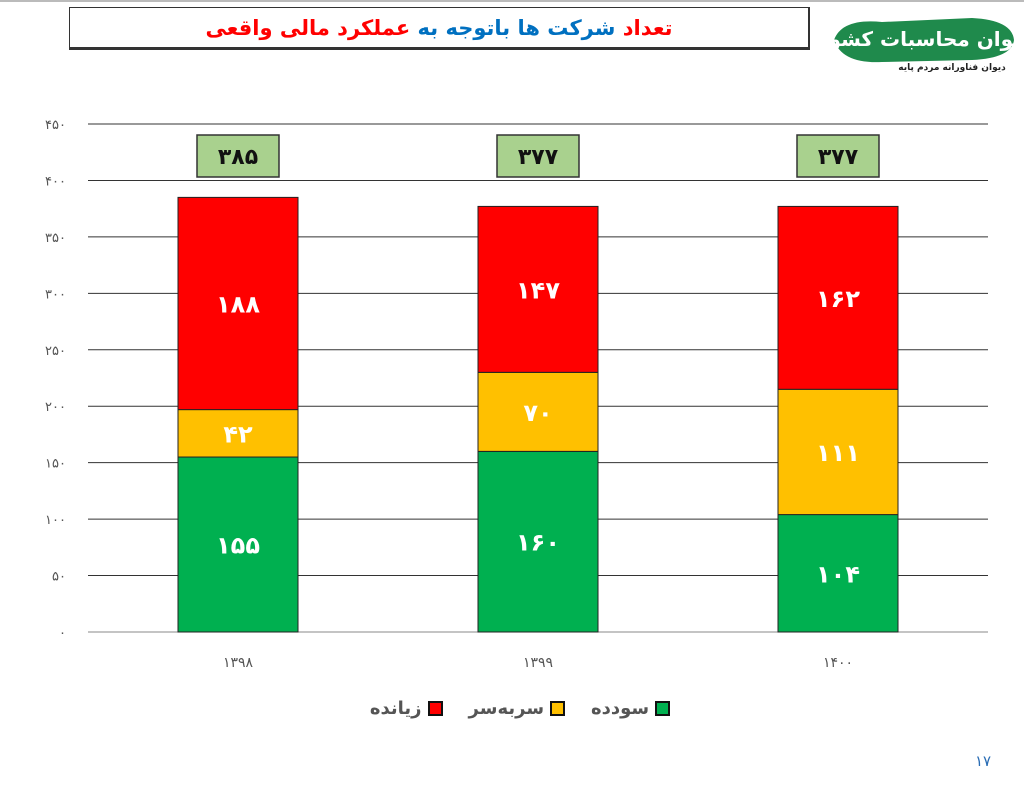  What do you see at coordinates (55, 238) in the screenshot?
I see `y-tick-label: ۳۵۰` at bounding box center [55, 238].